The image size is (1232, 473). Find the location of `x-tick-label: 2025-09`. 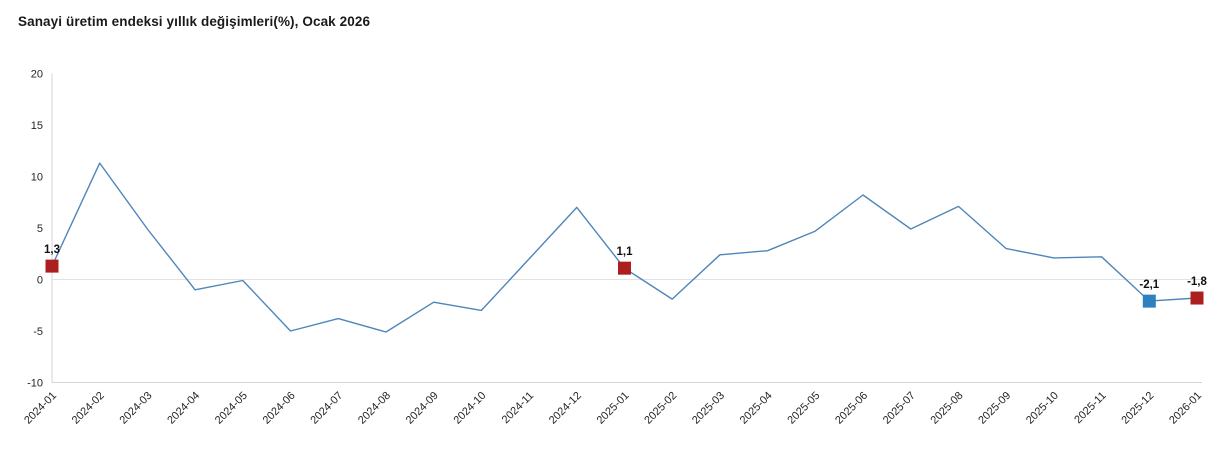

x-tick-label: 2025-09 is located at coordinates (994, 408).